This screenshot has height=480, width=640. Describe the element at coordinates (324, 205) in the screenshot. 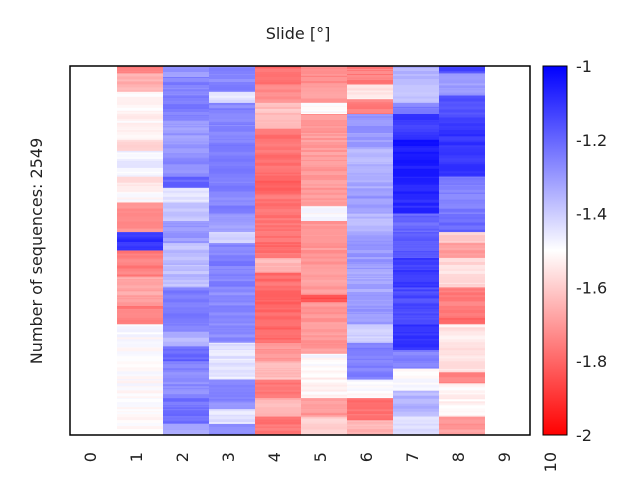

I see `heatmap-cell-col5-band4` at that location.